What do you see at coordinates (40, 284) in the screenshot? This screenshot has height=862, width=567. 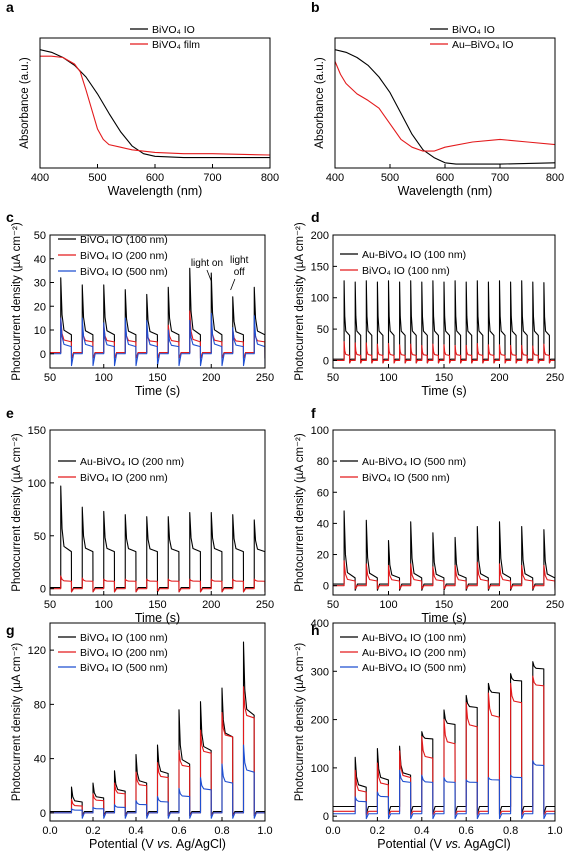 I see `y-tick-label: 30` at bounding box center [40, 284].